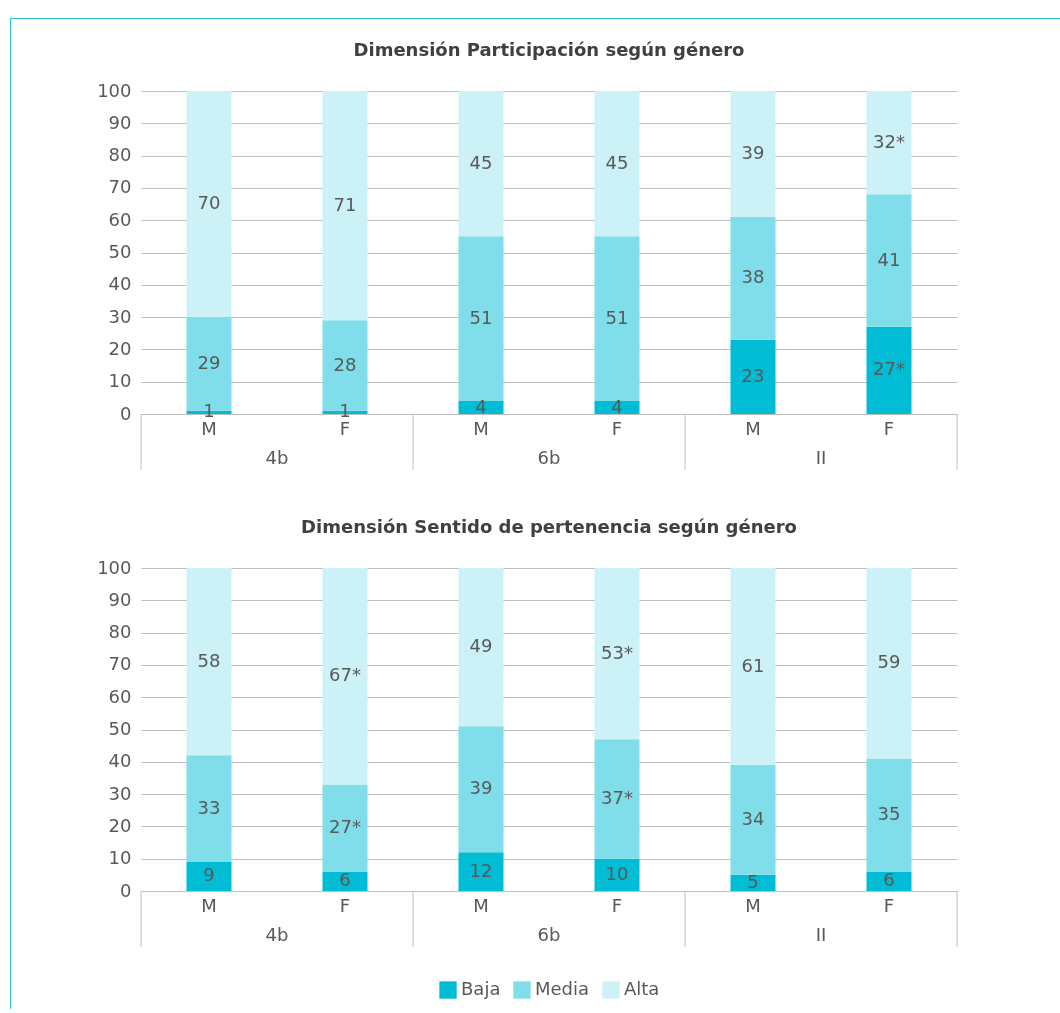  What do you see at coordinates (562, 988) in the screenshot?
I see `legend-label: Media` at bounding box center [562, 988].